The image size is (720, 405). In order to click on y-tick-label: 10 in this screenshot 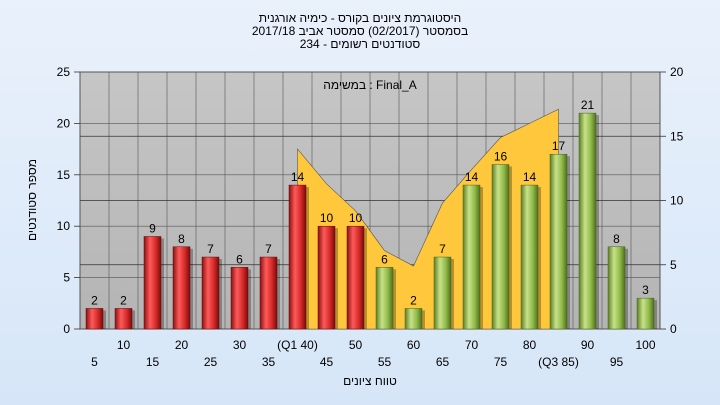, I will do `click(64, 226)`.